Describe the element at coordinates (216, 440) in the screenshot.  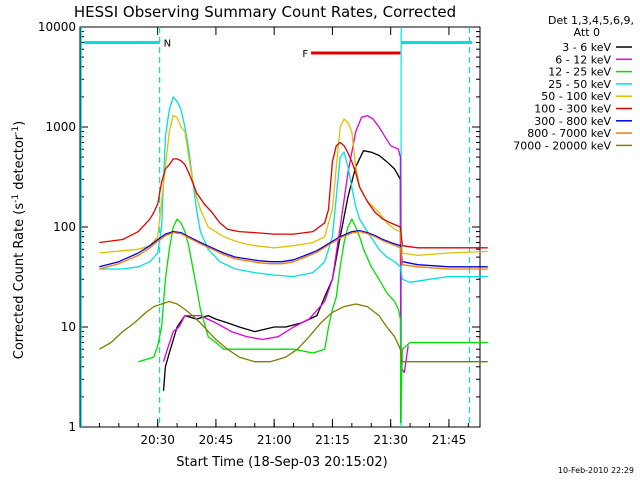
I see `x-tick-label: 20:45` at that location.